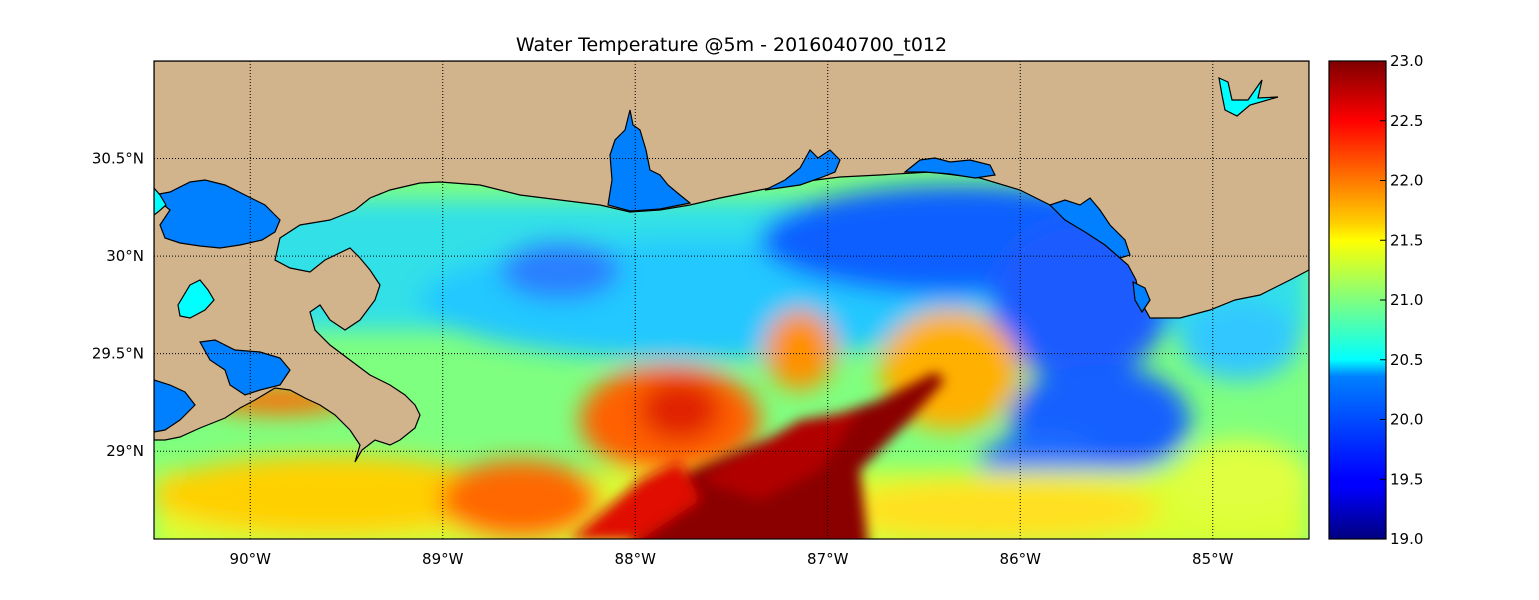  Describe the element at coordinates (828, 559) in the screenshot. I see `longitude-tick-label: 87°W` at that location.